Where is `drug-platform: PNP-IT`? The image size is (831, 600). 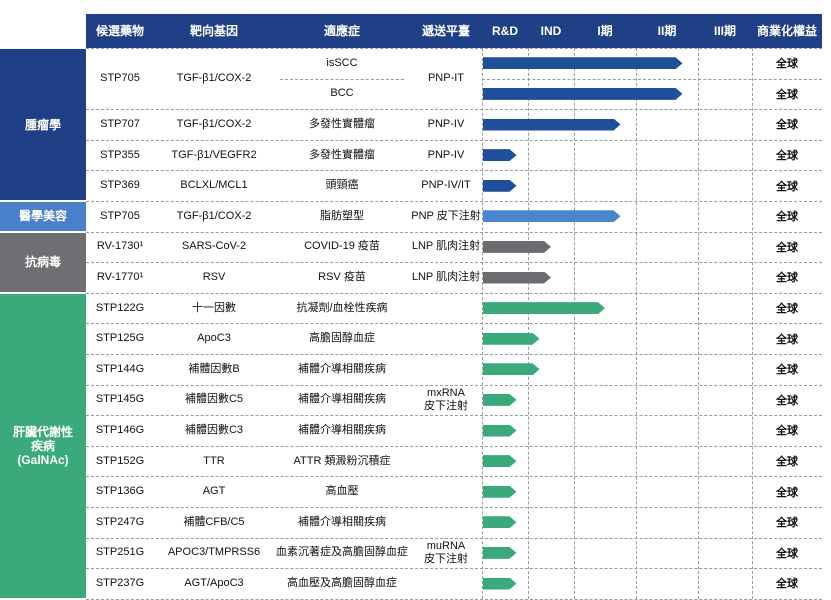
drug-platform: PNP-IT is located at coordinates (446, 78).